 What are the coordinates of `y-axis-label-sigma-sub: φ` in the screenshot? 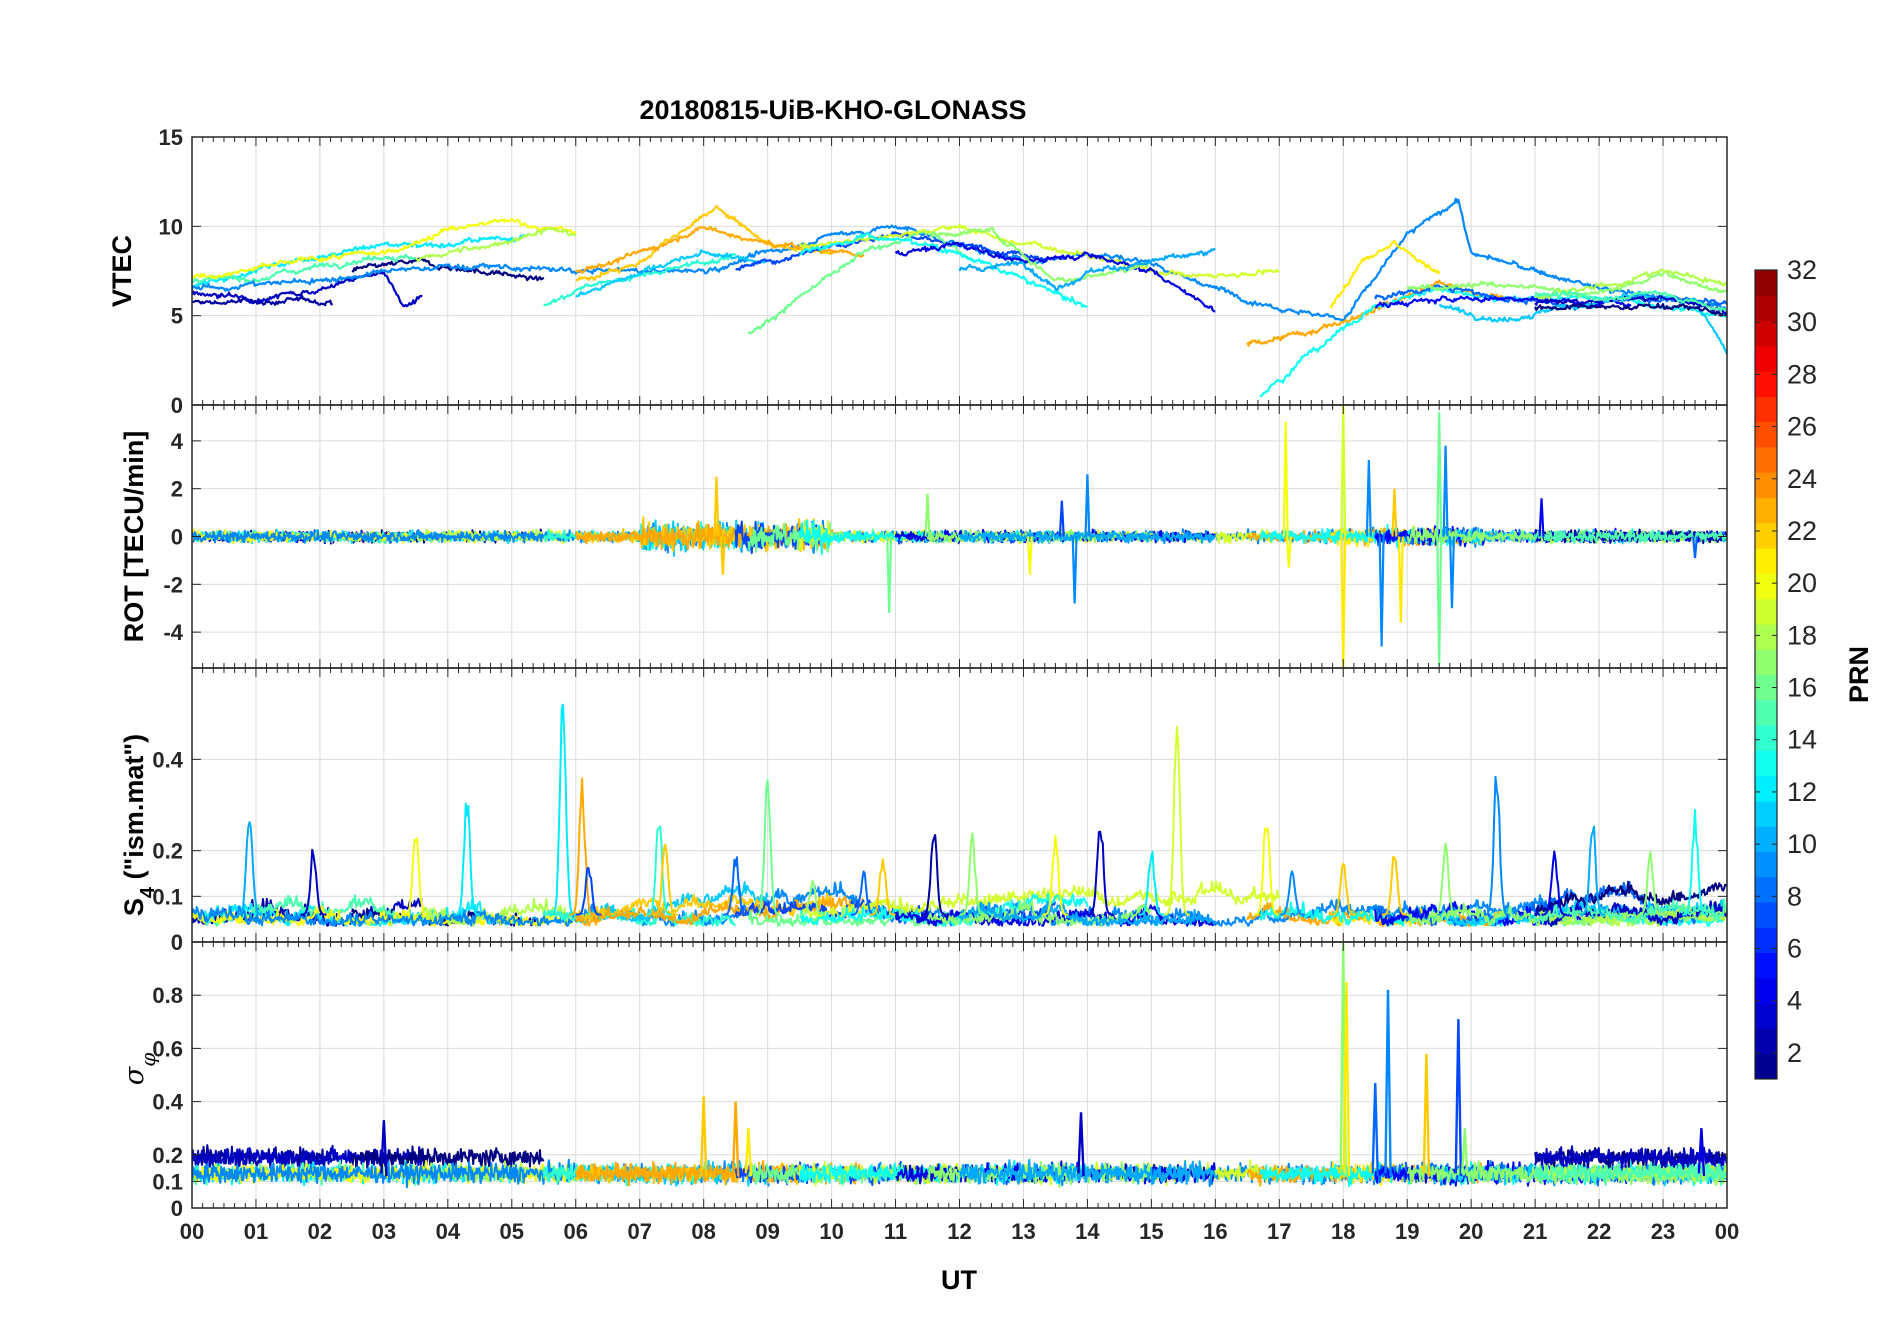 It's located at (148, 1060).